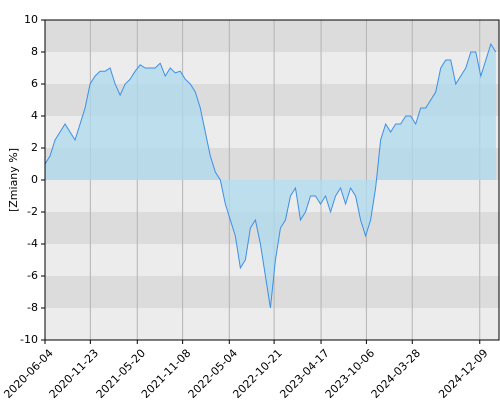 This screenshot has width=500, height=400. Describe the element at coordinates (32, 307) in the screenshot. I see `y-tick-label: -8` at that location.